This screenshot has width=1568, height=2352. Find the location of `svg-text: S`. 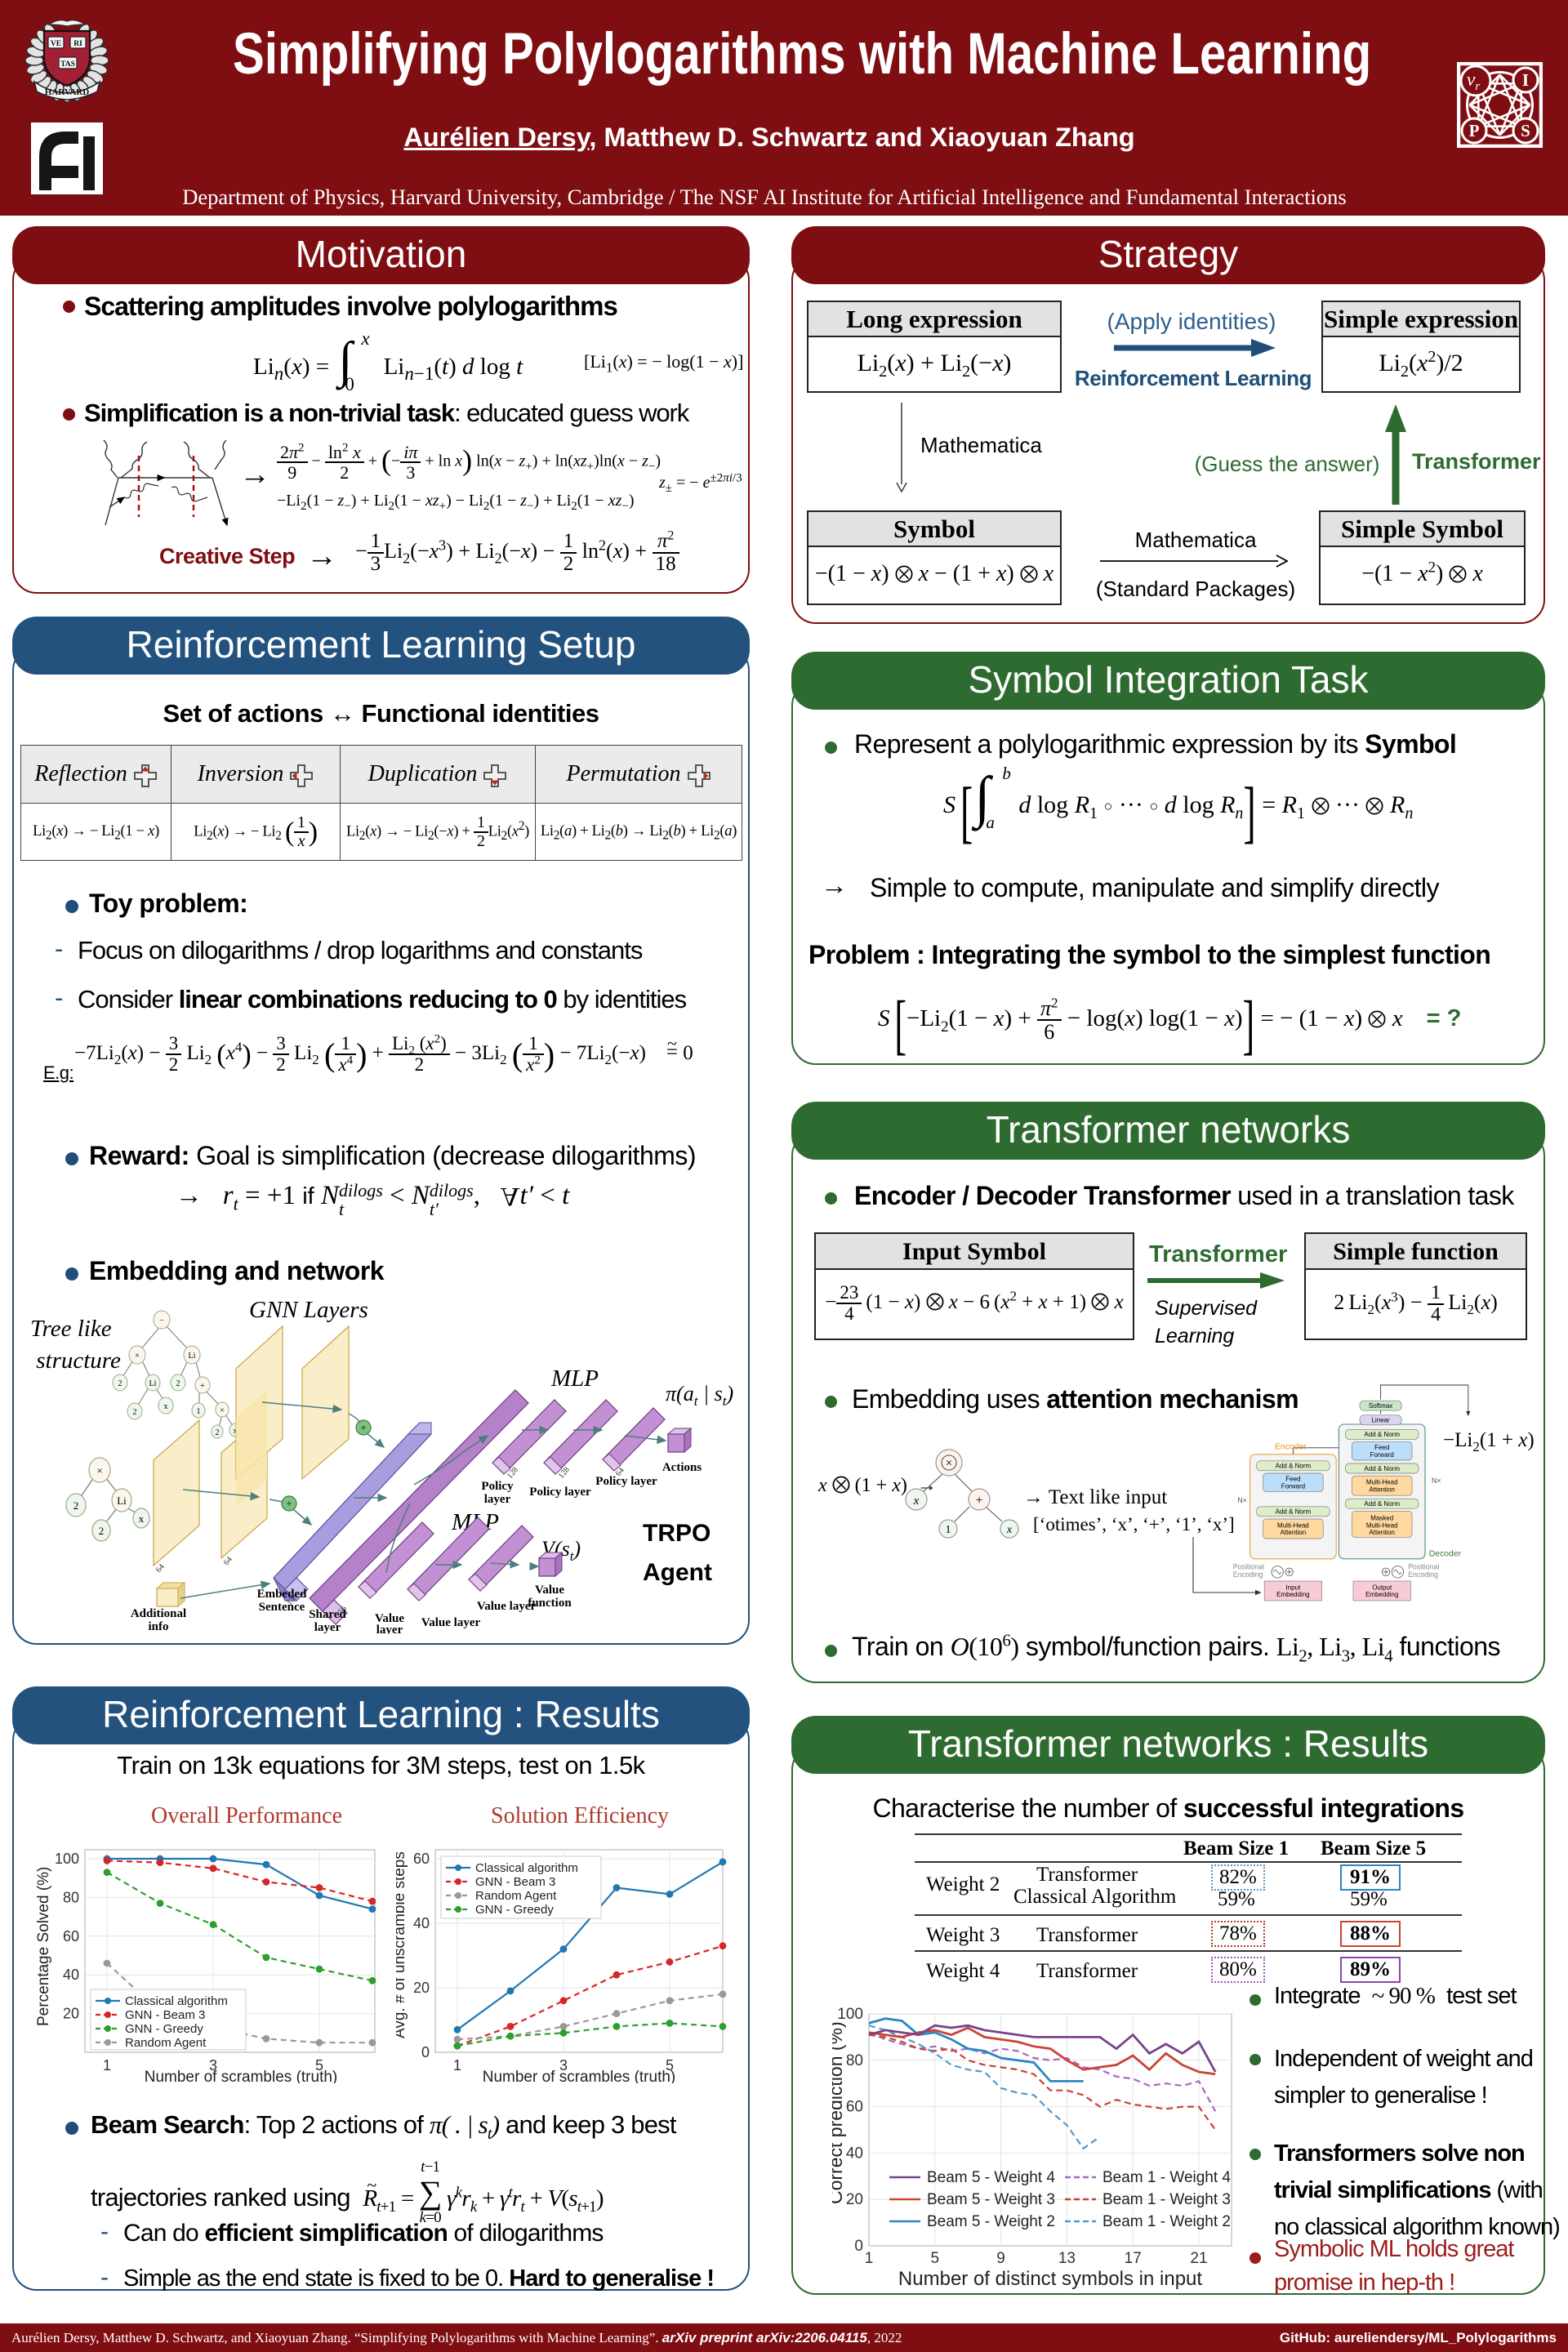

svg-text: S is located at coordinates (1525, 130).